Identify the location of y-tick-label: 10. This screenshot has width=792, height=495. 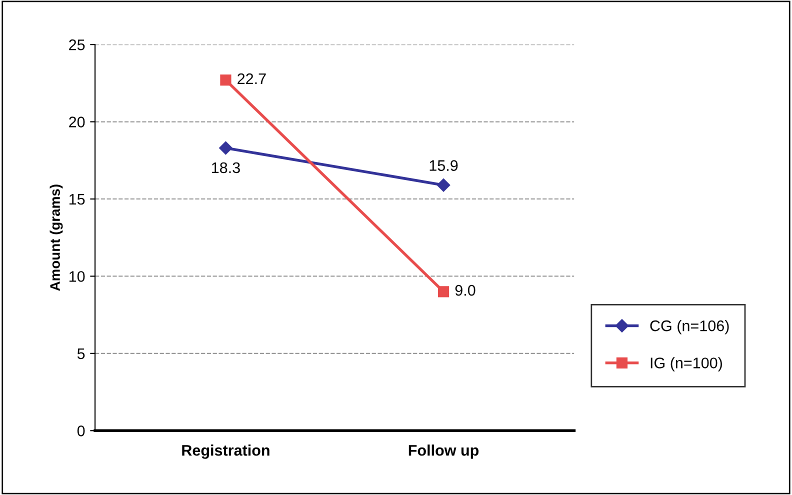
(77, 276).